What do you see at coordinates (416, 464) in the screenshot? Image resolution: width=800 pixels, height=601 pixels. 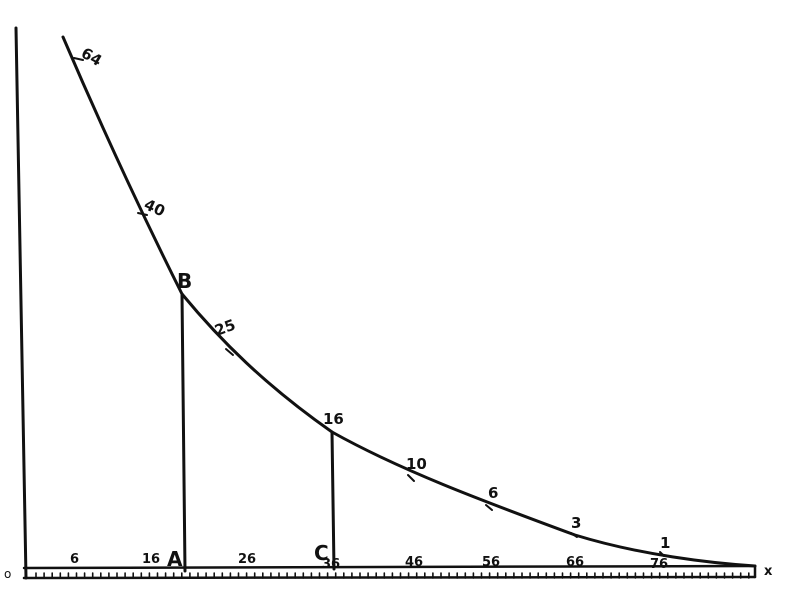 I see `curve-label-10: 10` at bounding box center [416, 464].